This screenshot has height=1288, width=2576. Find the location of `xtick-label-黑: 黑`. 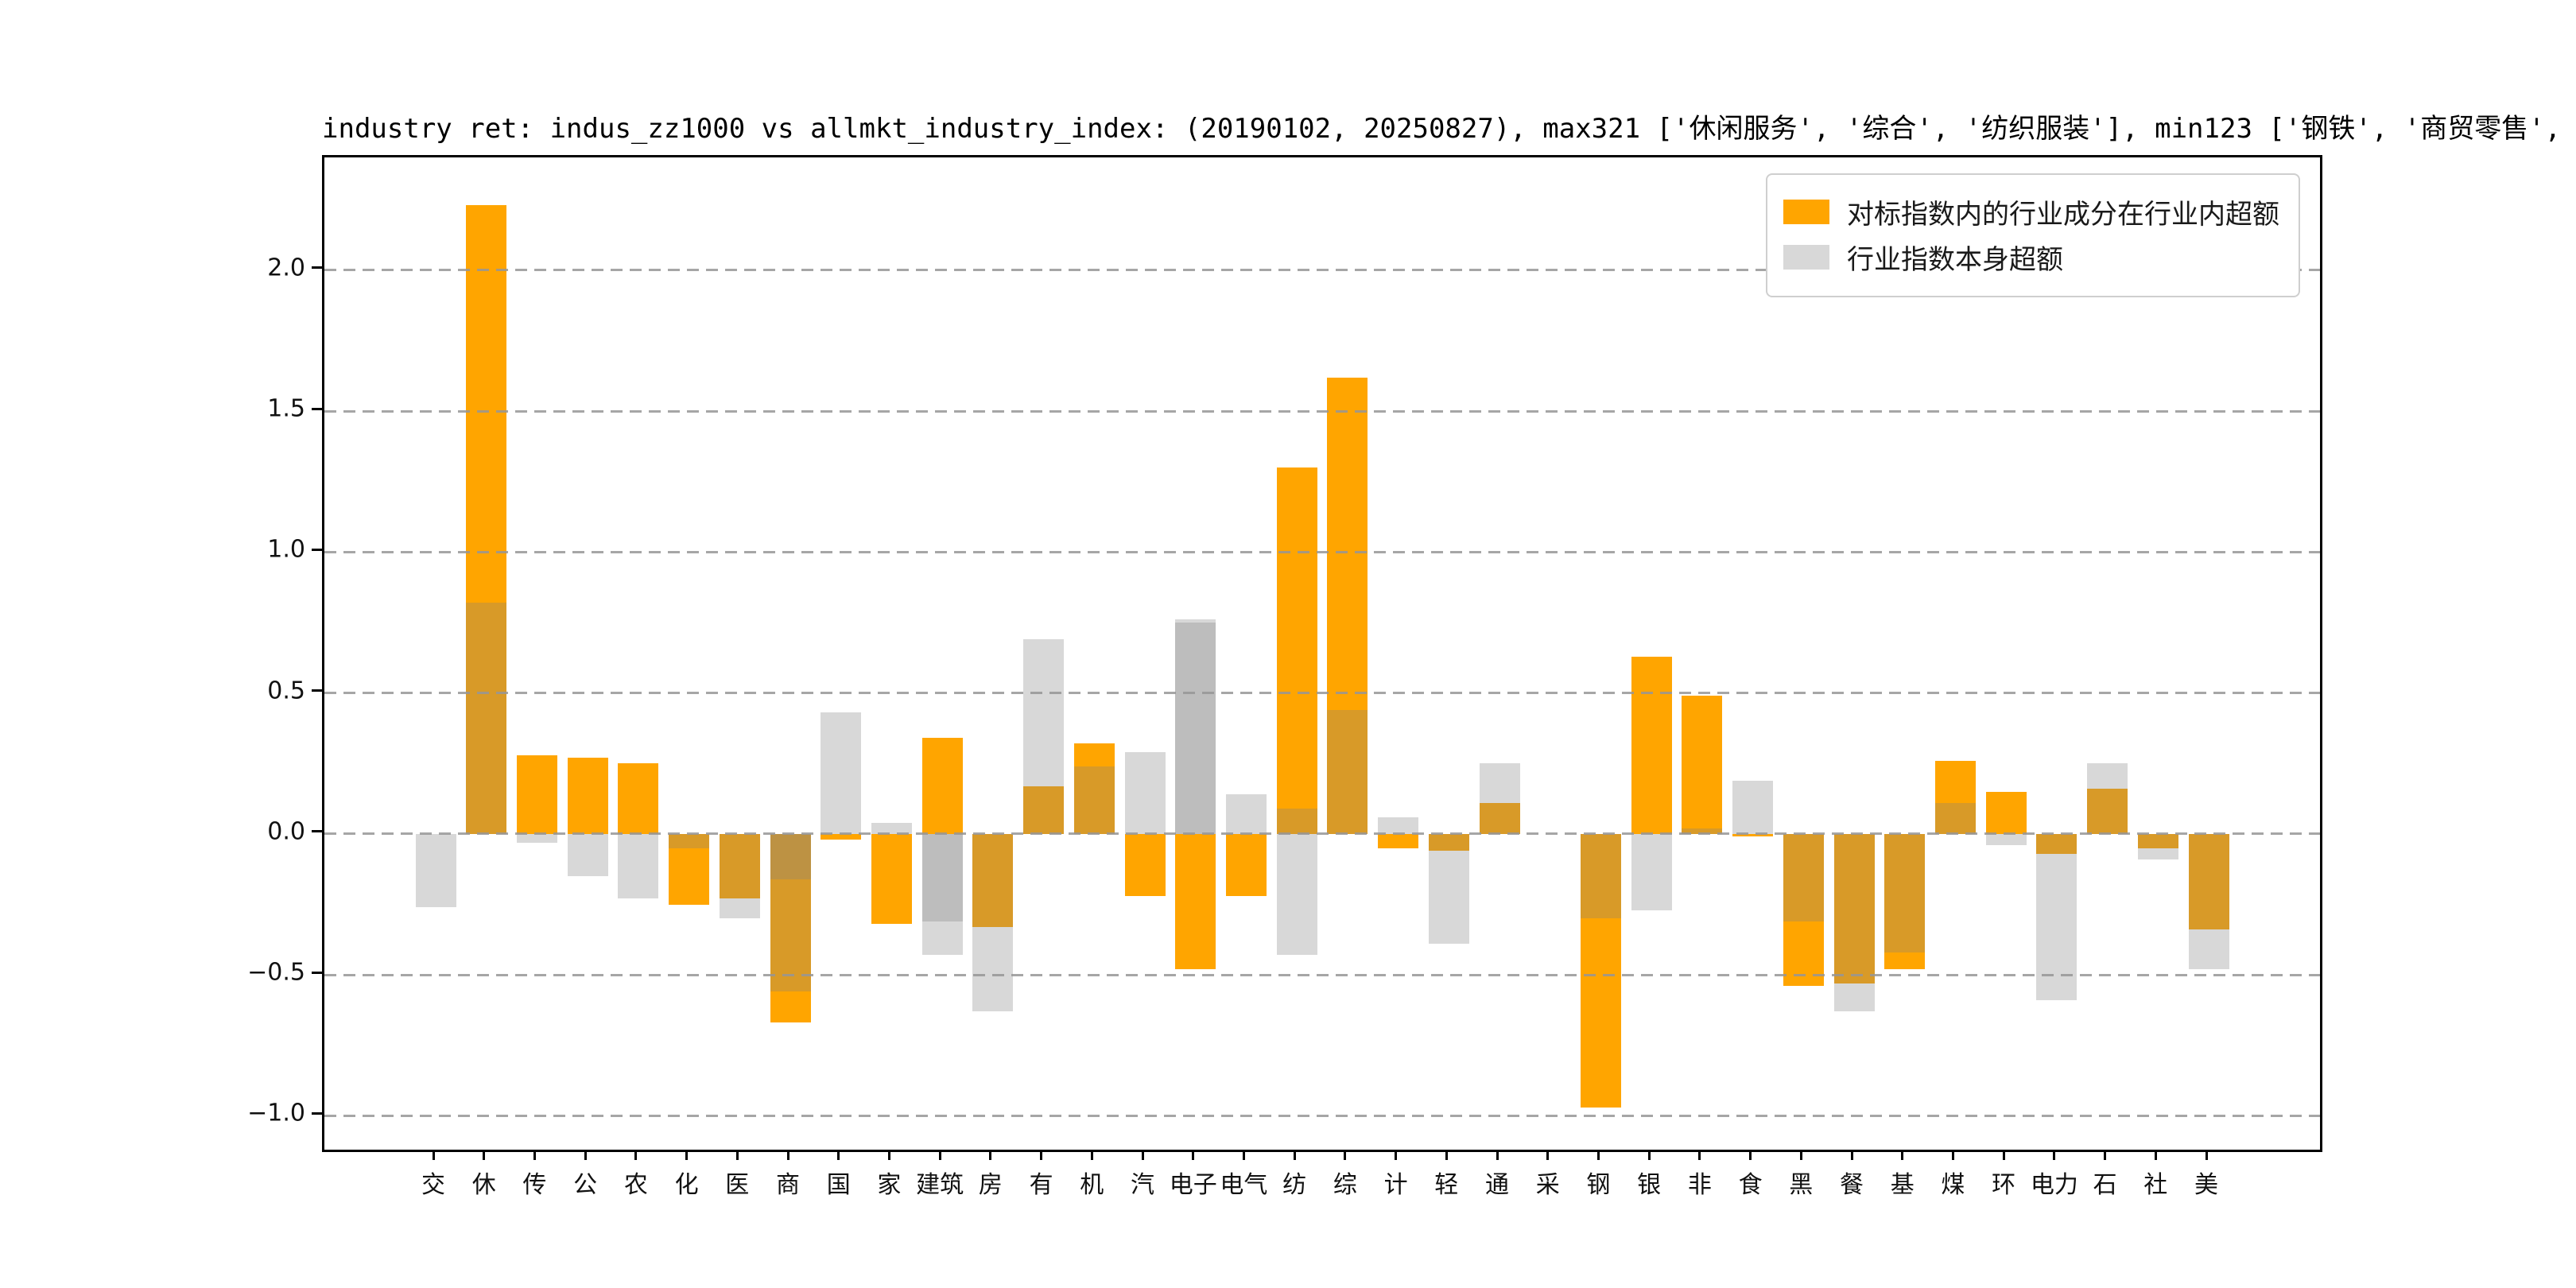

xtick-label-黑: 黑 is located at coordinates (1802, 1185).